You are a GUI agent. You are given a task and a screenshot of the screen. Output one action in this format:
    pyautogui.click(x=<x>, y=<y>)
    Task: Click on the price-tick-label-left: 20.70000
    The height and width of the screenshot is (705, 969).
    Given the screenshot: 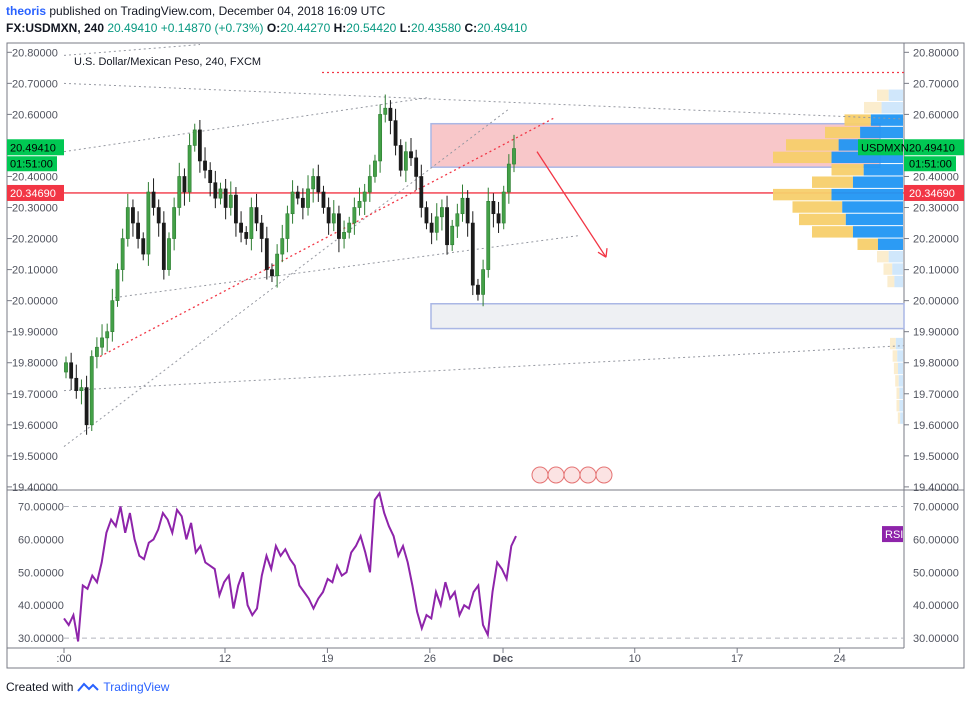 What is the action you would take?
    pyautogui.click(x=35, y=84)
    